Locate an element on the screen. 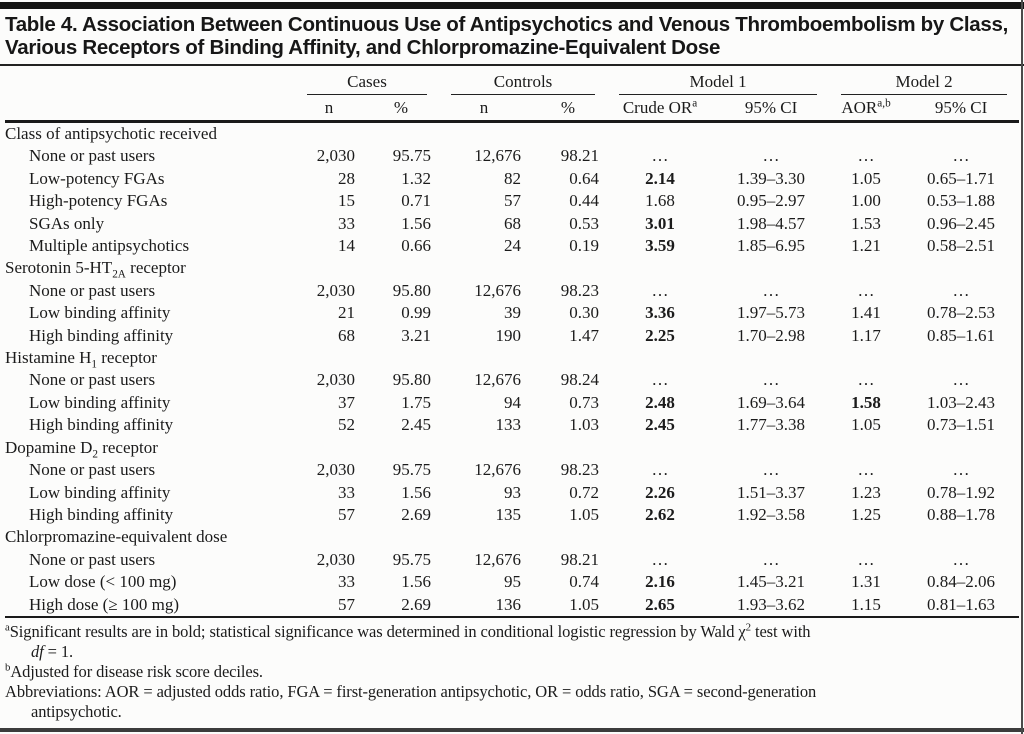 The height and width of the screenshot is (734, 1024). section-label: Serotonin 5-HT2A receptor is located at coordinates (512, 268).